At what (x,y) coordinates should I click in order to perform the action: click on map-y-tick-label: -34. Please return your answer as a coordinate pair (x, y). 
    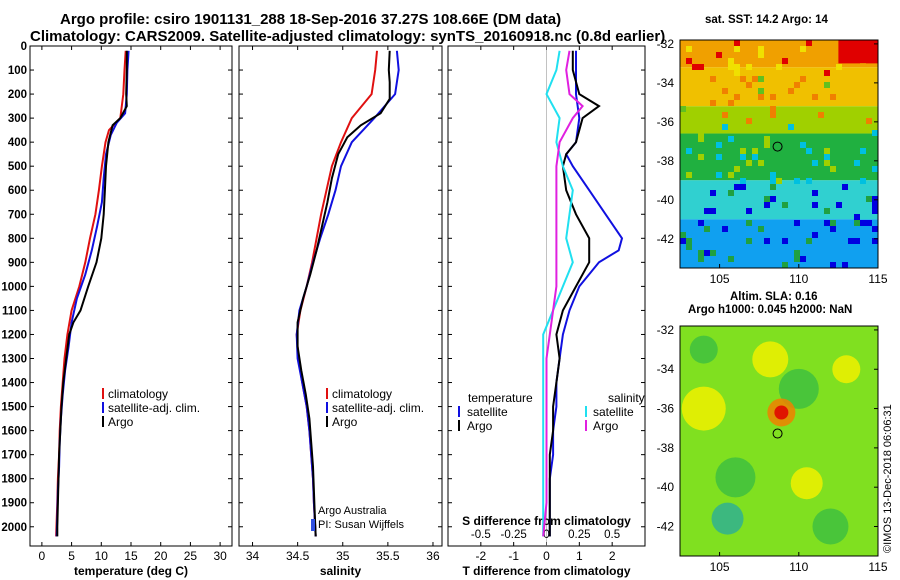
    Looking at the image, I should click on (666, 369).